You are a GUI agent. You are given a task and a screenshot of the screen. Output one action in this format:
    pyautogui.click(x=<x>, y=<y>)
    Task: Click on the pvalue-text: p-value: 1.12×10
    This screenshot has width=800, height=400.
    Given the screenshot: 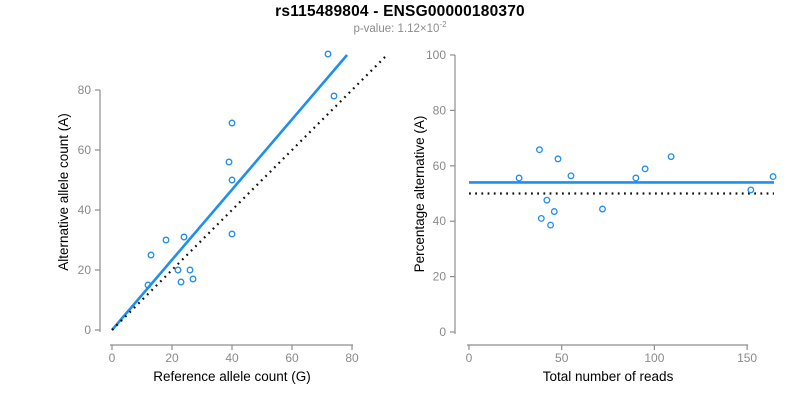 What is the action you would take?
    pyautogui.click(x=396, y=29)
    